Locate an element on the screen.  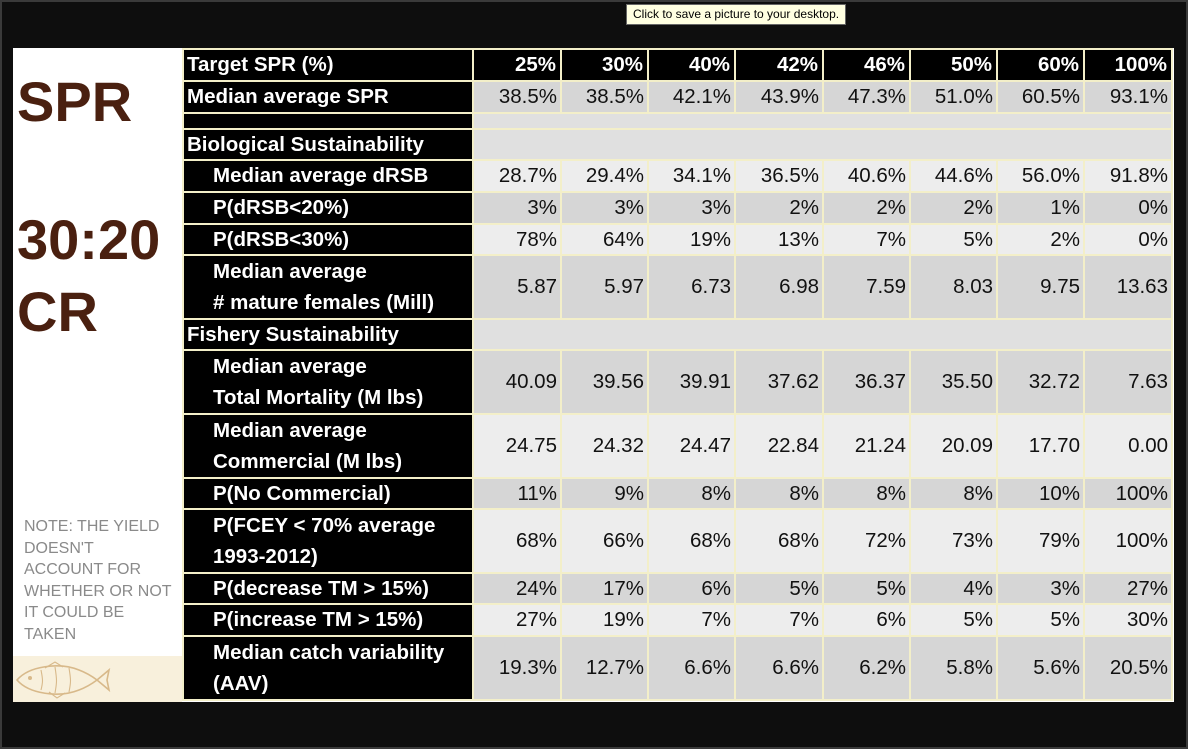
table-cell: 6.98 is located at coordinates (779, 287).